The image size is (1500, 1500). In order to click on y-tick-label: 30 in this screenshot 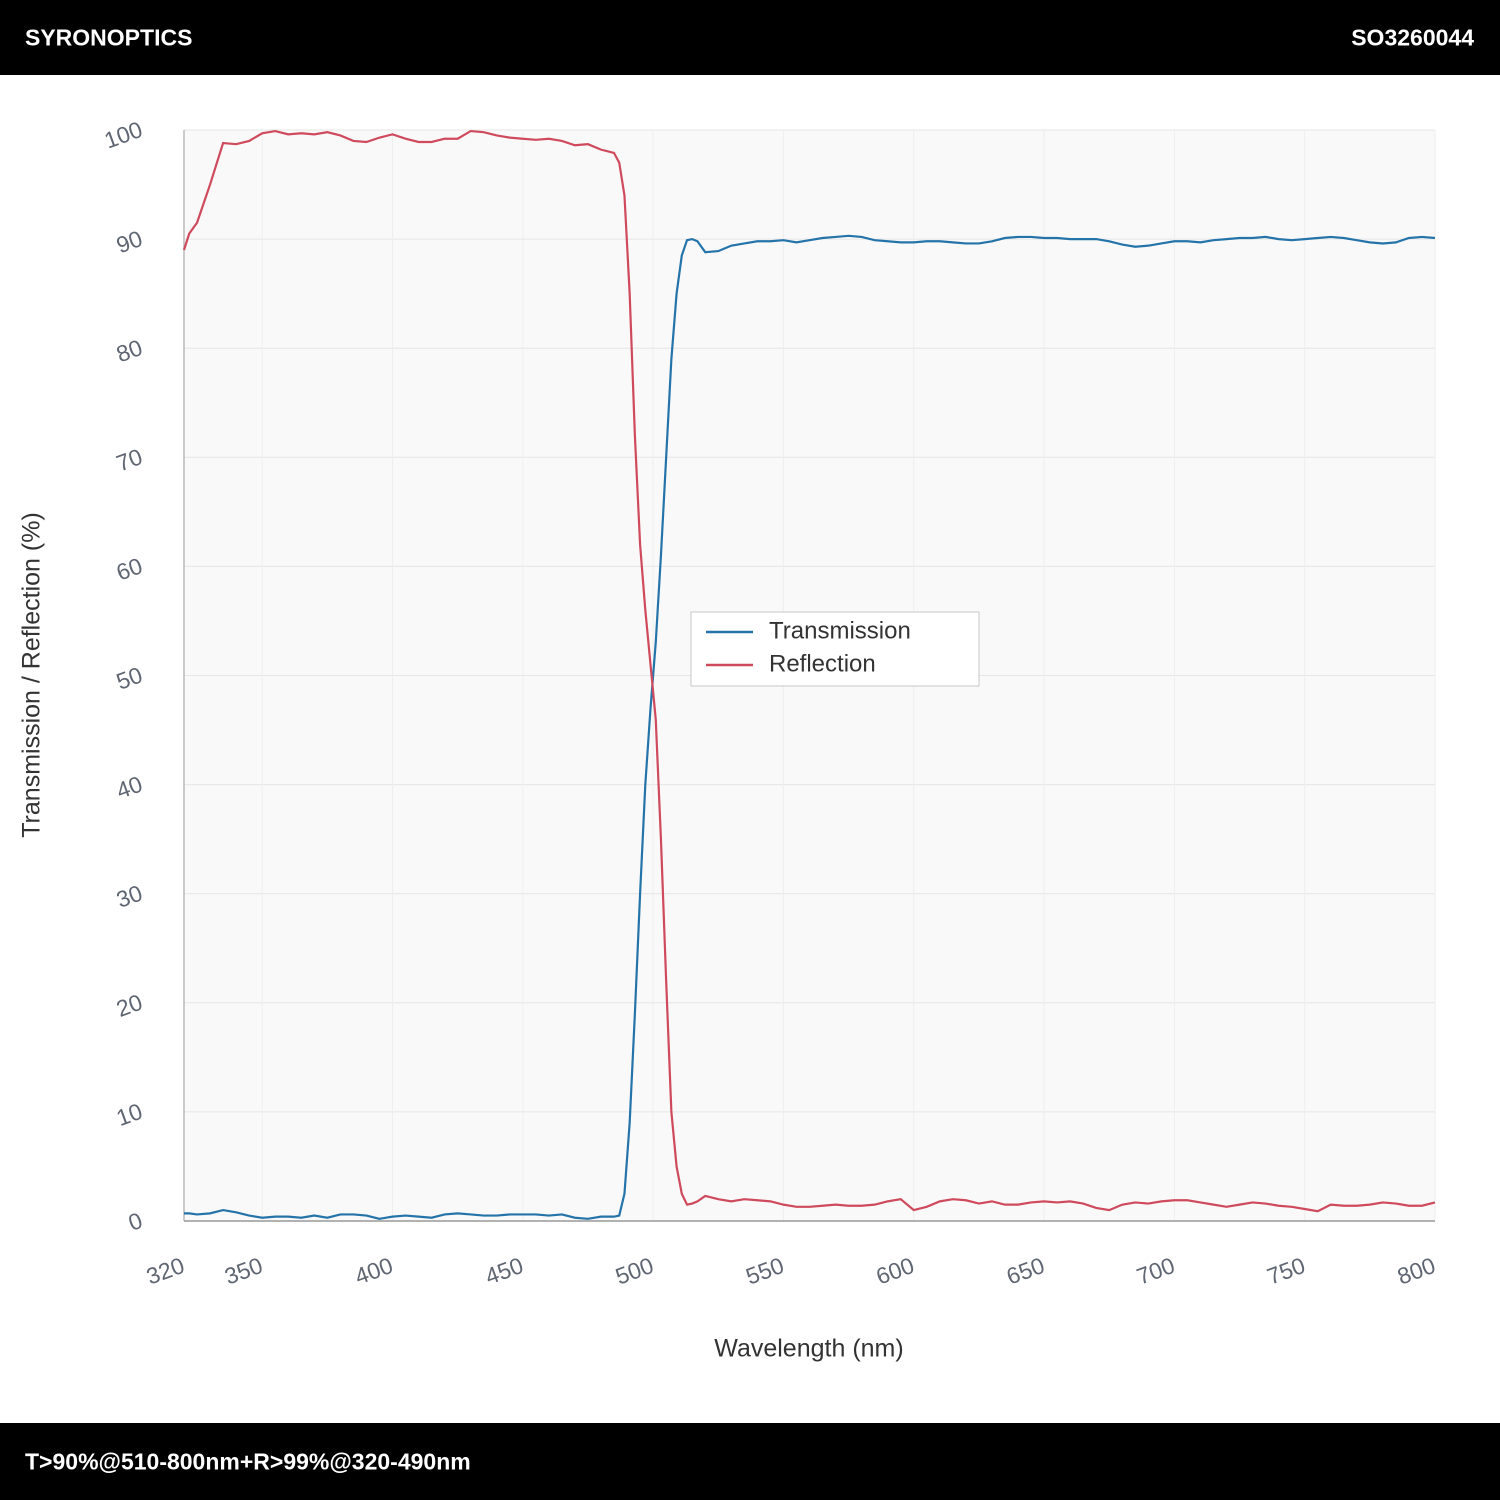, I will do `click(129, 896)`.